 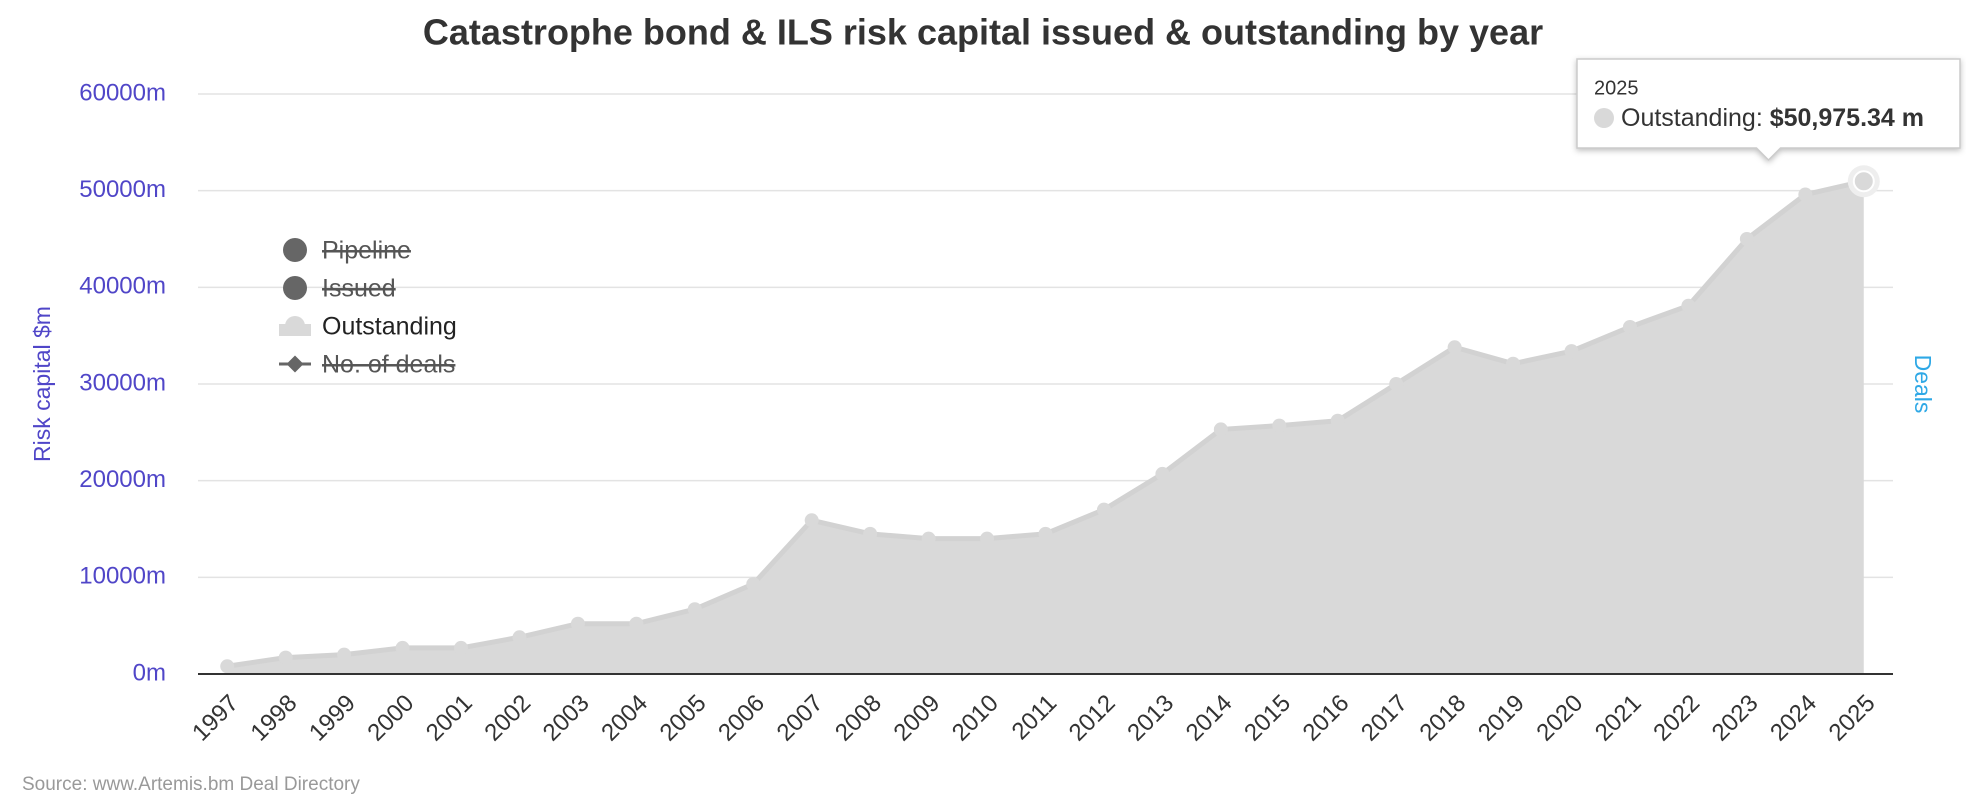 I want to click on x-tick-label: 2012, so click(x=1092, y=718).